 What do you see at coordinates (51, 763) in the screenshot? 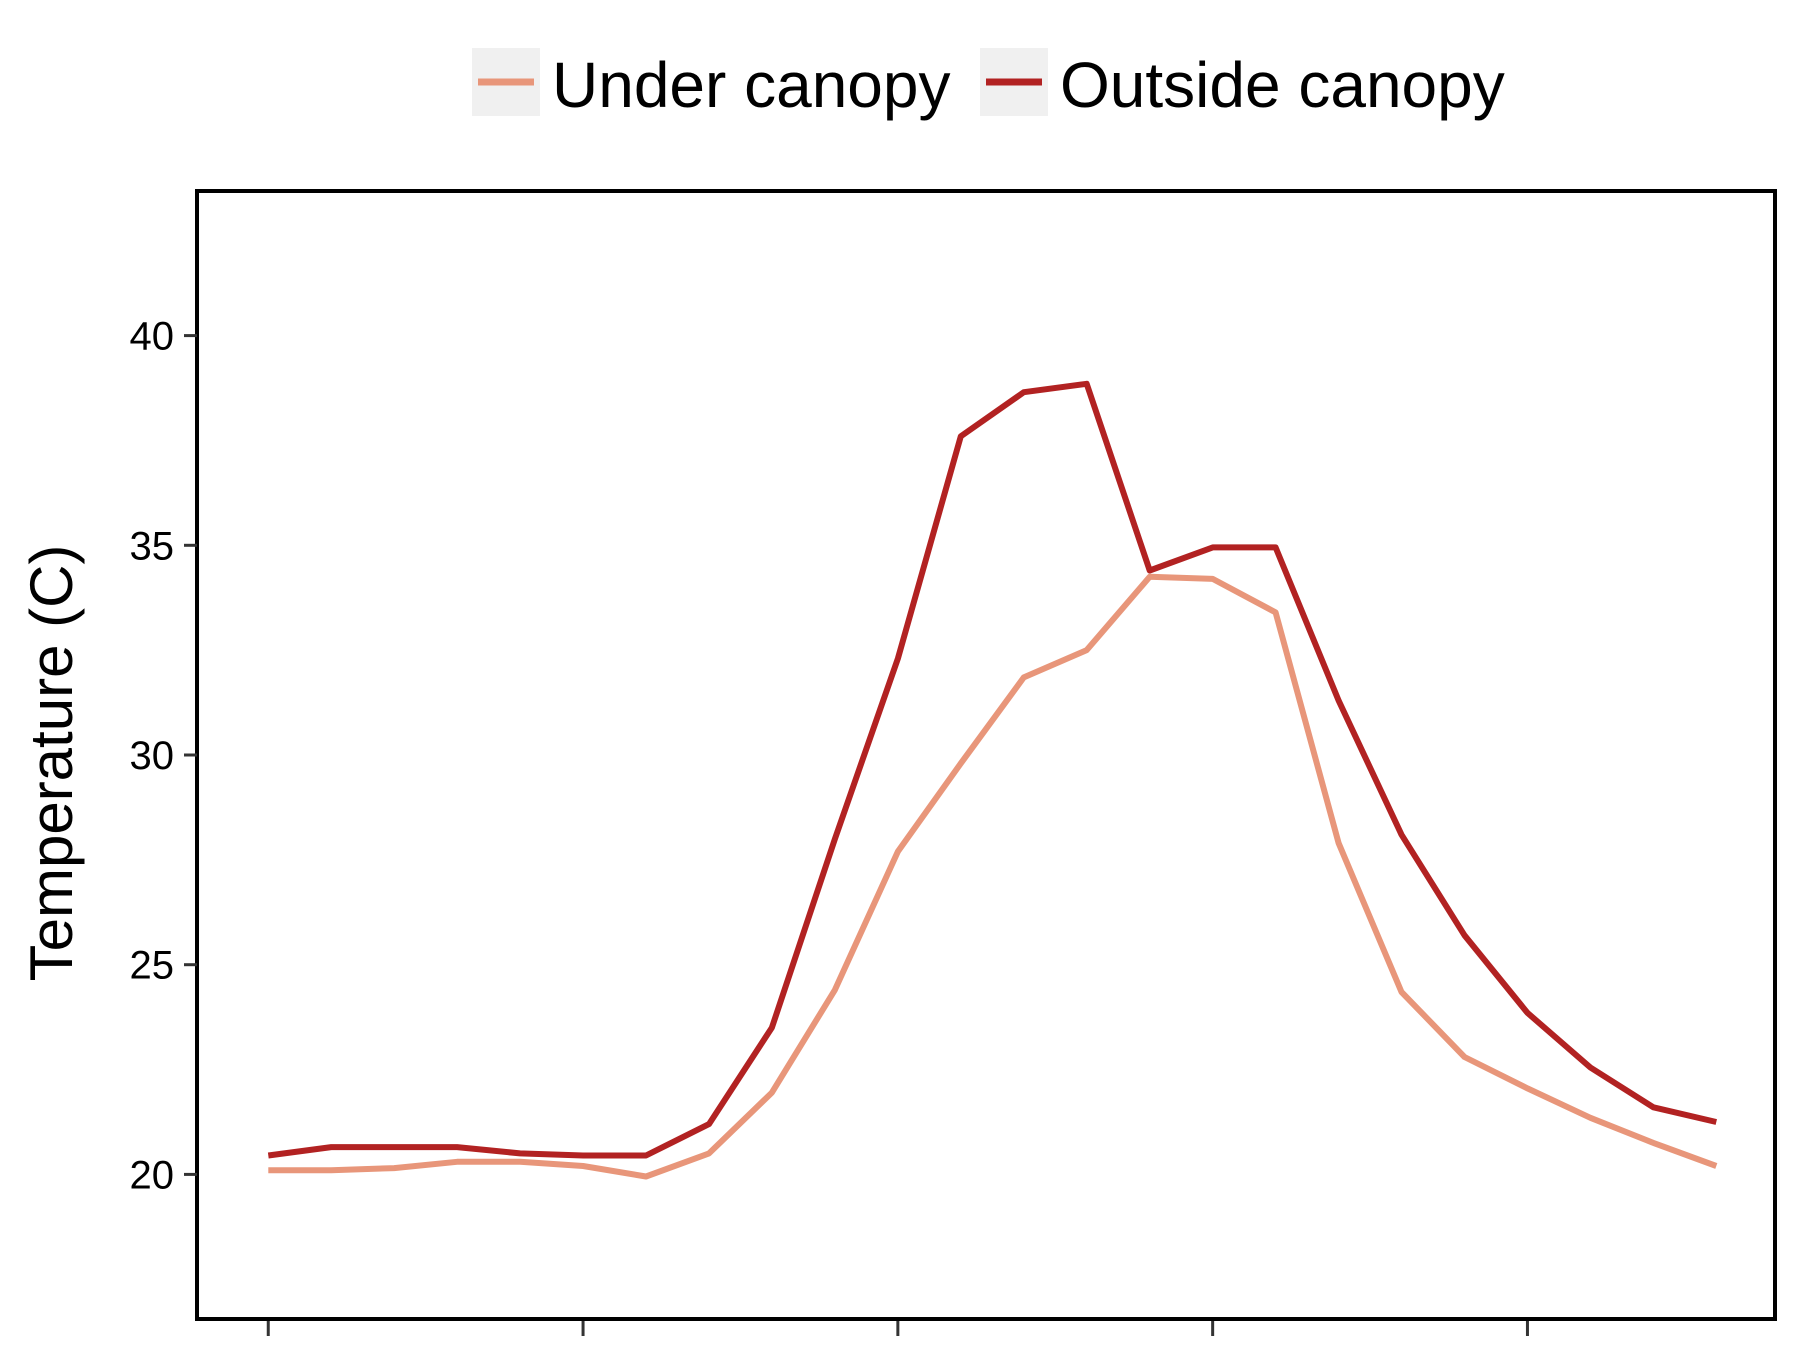
I see `y-axis-title: Temperature (C)` at bounding box center [51, 763].